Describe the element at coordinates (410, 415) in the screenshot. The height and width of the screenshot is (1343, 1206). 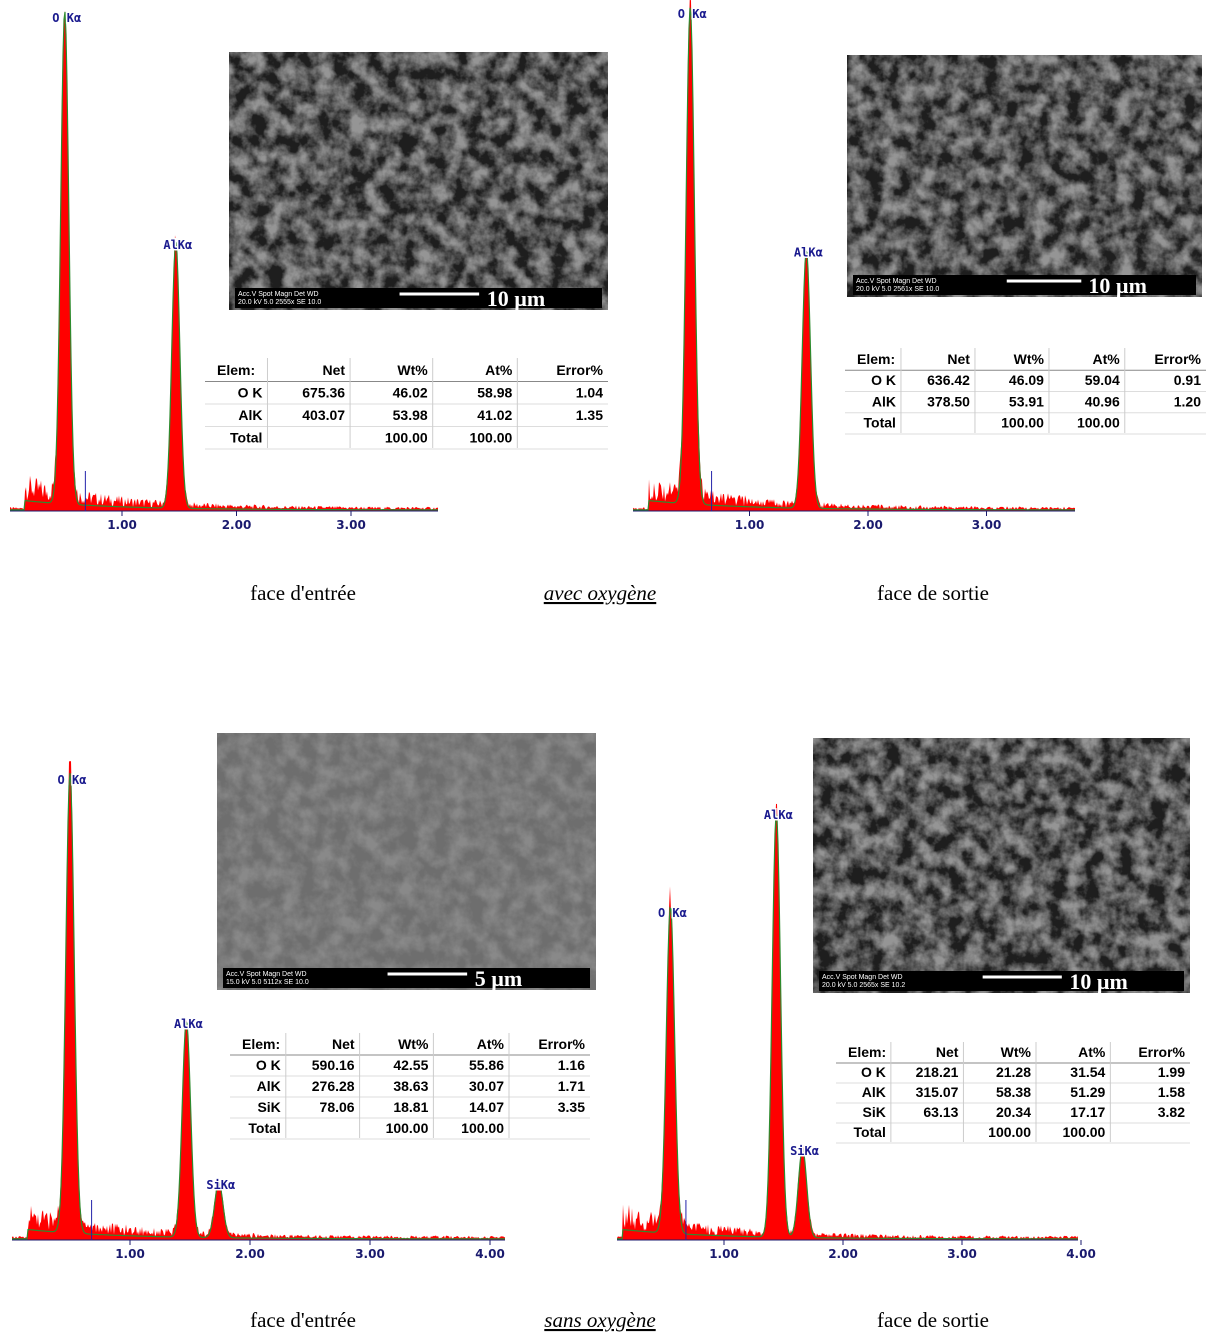
I see `table-cell: 53.98` at that location.